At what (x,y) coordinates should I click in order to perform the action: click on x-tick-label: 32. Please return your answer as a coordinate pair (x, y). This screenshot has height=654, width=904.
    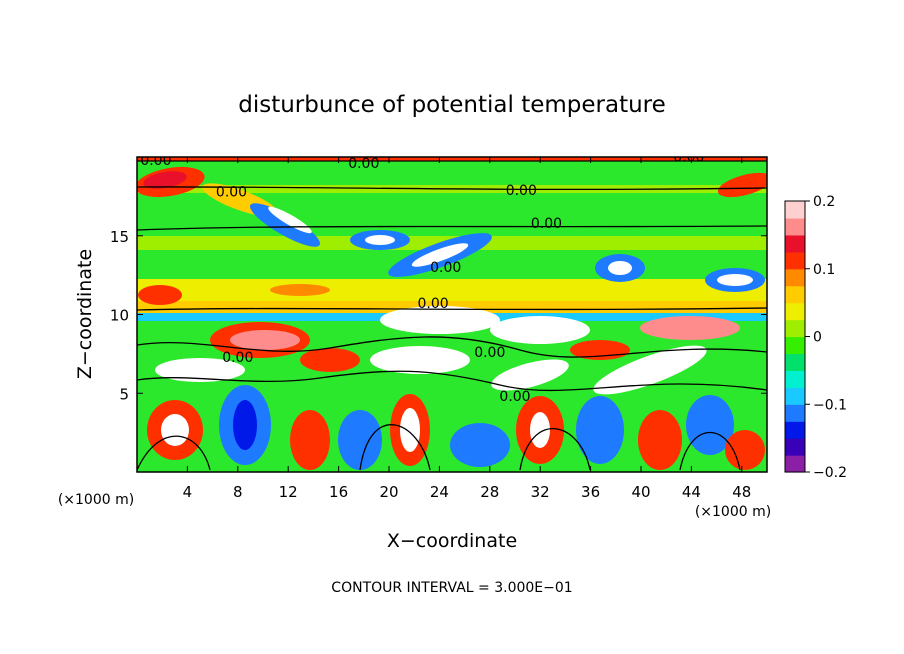
    Looking at the image, I should click on (540, 492).